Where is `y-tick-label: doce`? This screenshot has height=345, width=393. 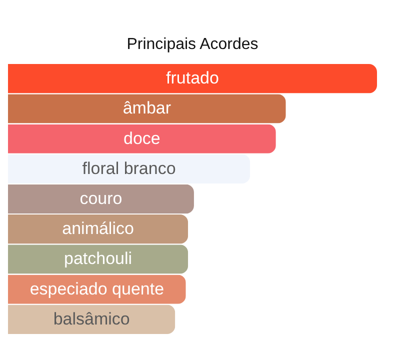
y-tick-label: doce is located at coordinates (142, 138).